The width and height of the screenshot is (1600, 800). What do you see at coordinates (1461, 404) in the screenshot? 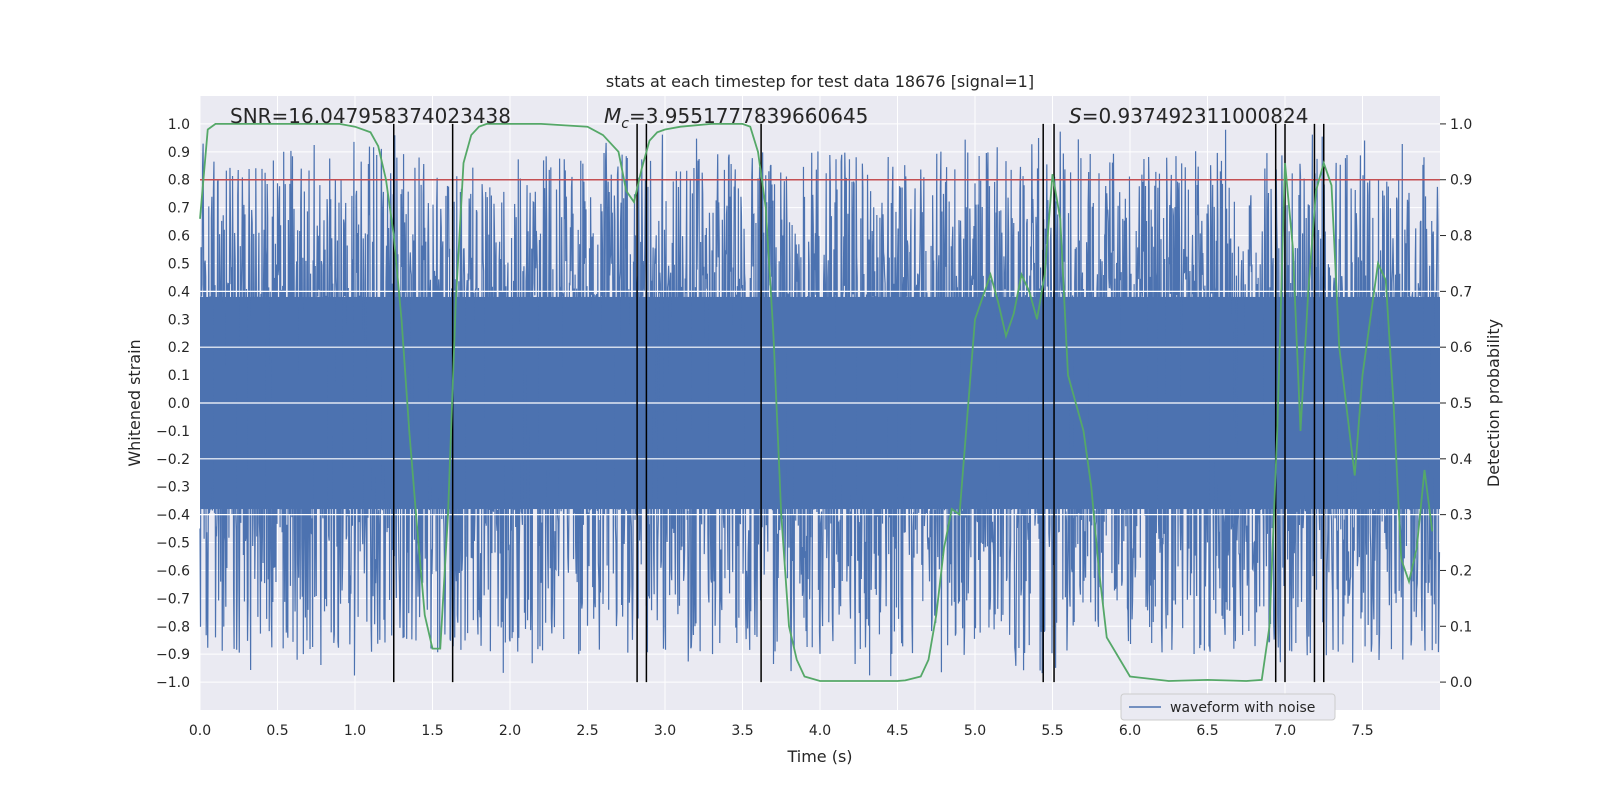
I see `y2-tick-label-5: 0.5` at bounding box center [1461, 404].